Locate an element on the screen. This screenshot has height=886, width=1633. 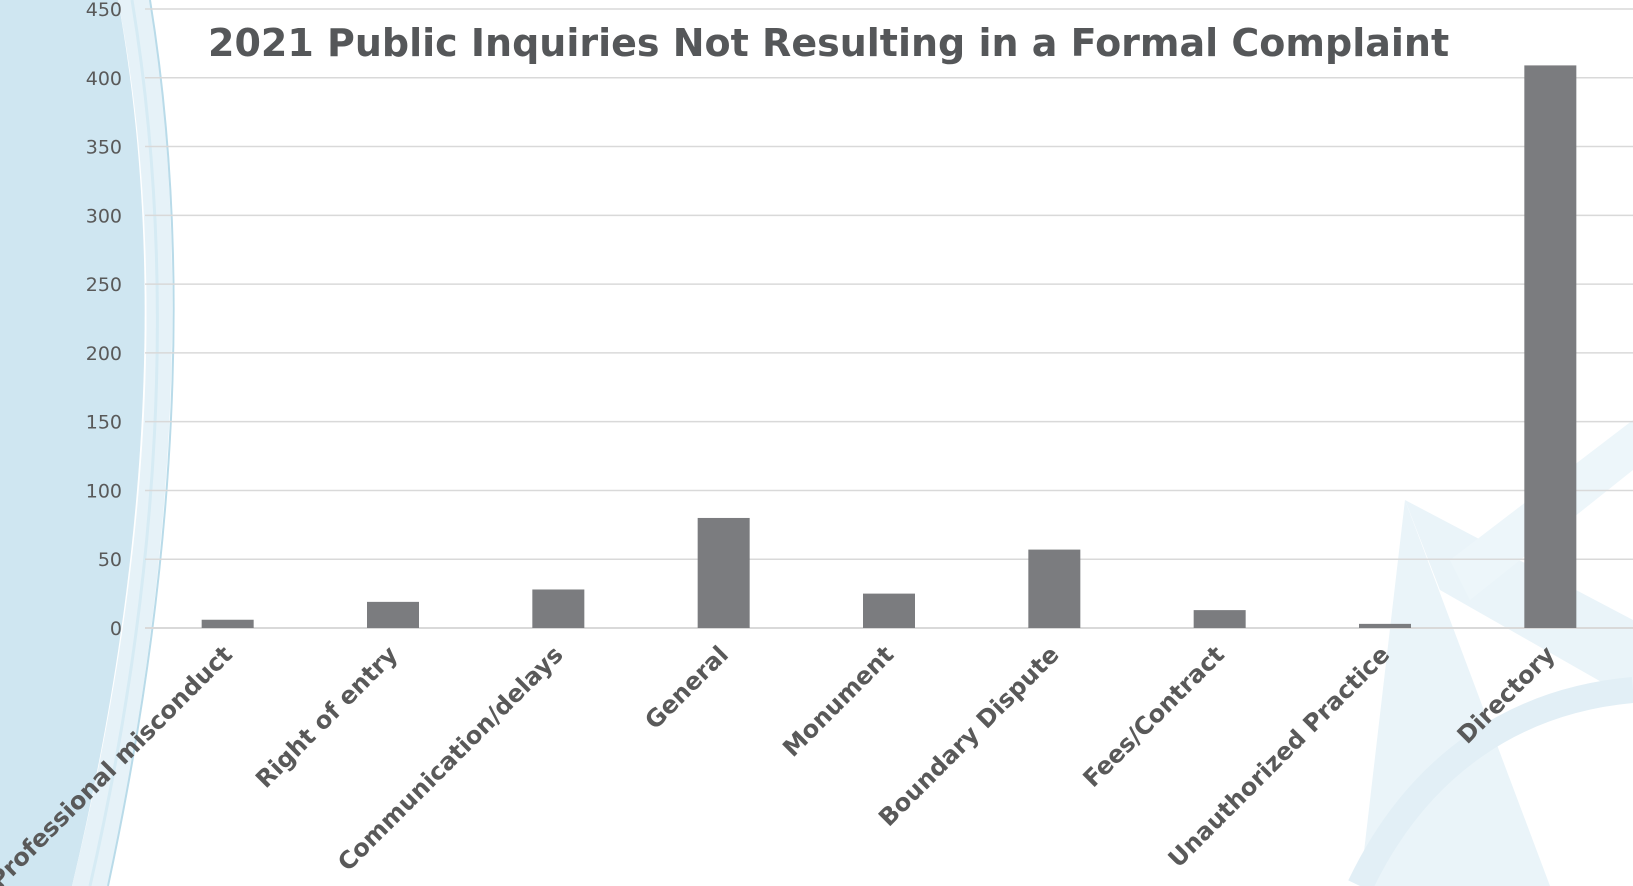
left-swoosh-decoration is located at coordinates (72, 443).